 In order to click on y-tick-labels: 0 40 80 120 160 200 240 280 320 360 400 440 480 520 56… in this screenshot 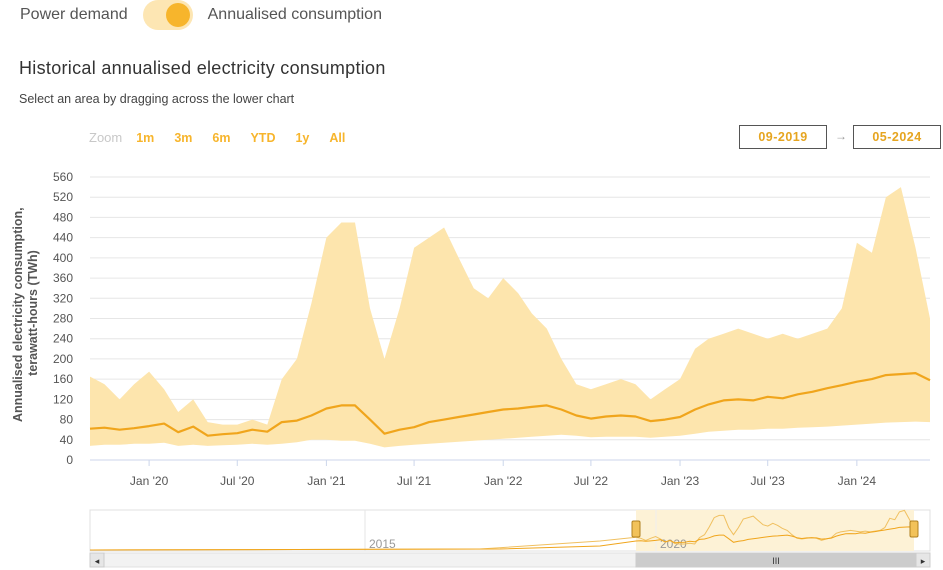, I will do `click(63, 318)`.